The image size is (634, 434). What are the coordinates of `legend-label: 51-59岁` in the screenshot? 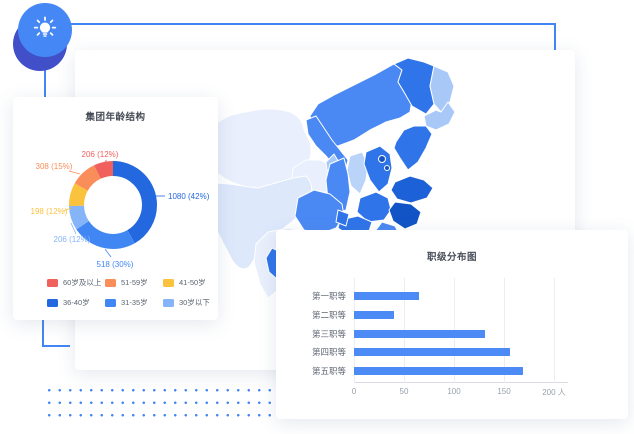 It's located at (134, 282).